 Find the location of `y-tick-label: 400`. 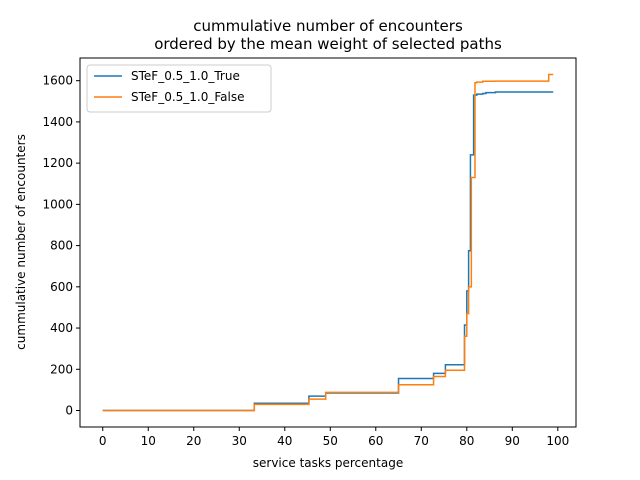

y-tick-label: 400 is located at coordinates (61, 328).